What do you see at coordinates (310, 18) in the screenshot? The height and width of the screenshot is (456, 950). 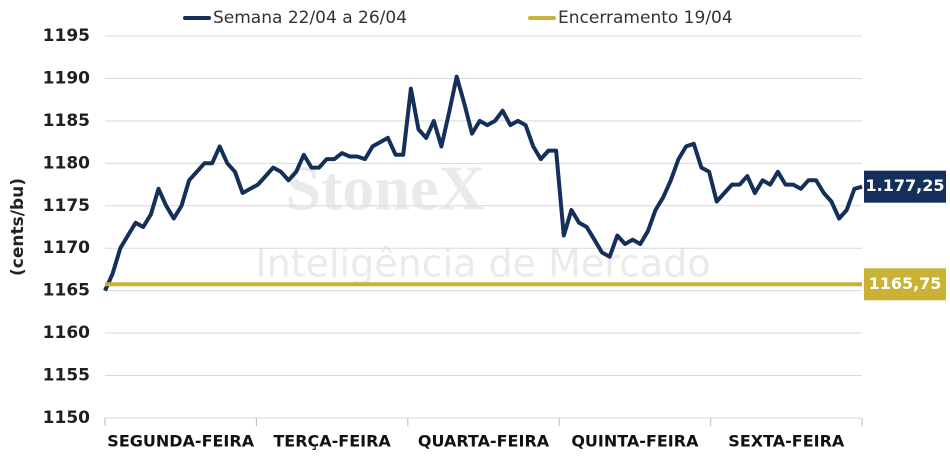 I see `legend-label: Semana 22/04 a 26/04` at bounding box center [310, 18].